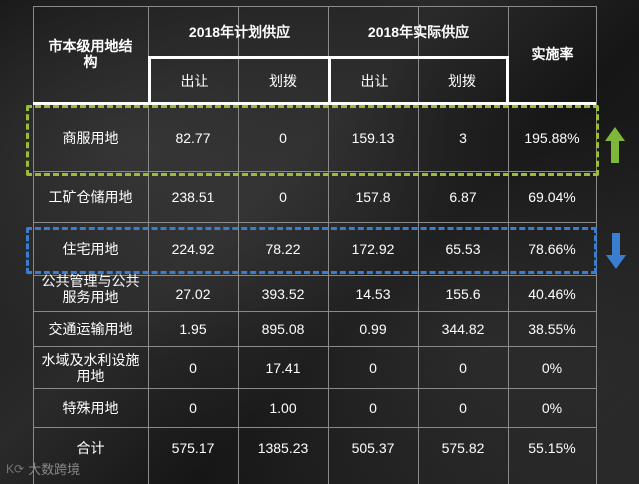  Describe the element at coordinates (463, 249) in the screenshot. I see `cell-actual-alloc: 65.53` at that location.